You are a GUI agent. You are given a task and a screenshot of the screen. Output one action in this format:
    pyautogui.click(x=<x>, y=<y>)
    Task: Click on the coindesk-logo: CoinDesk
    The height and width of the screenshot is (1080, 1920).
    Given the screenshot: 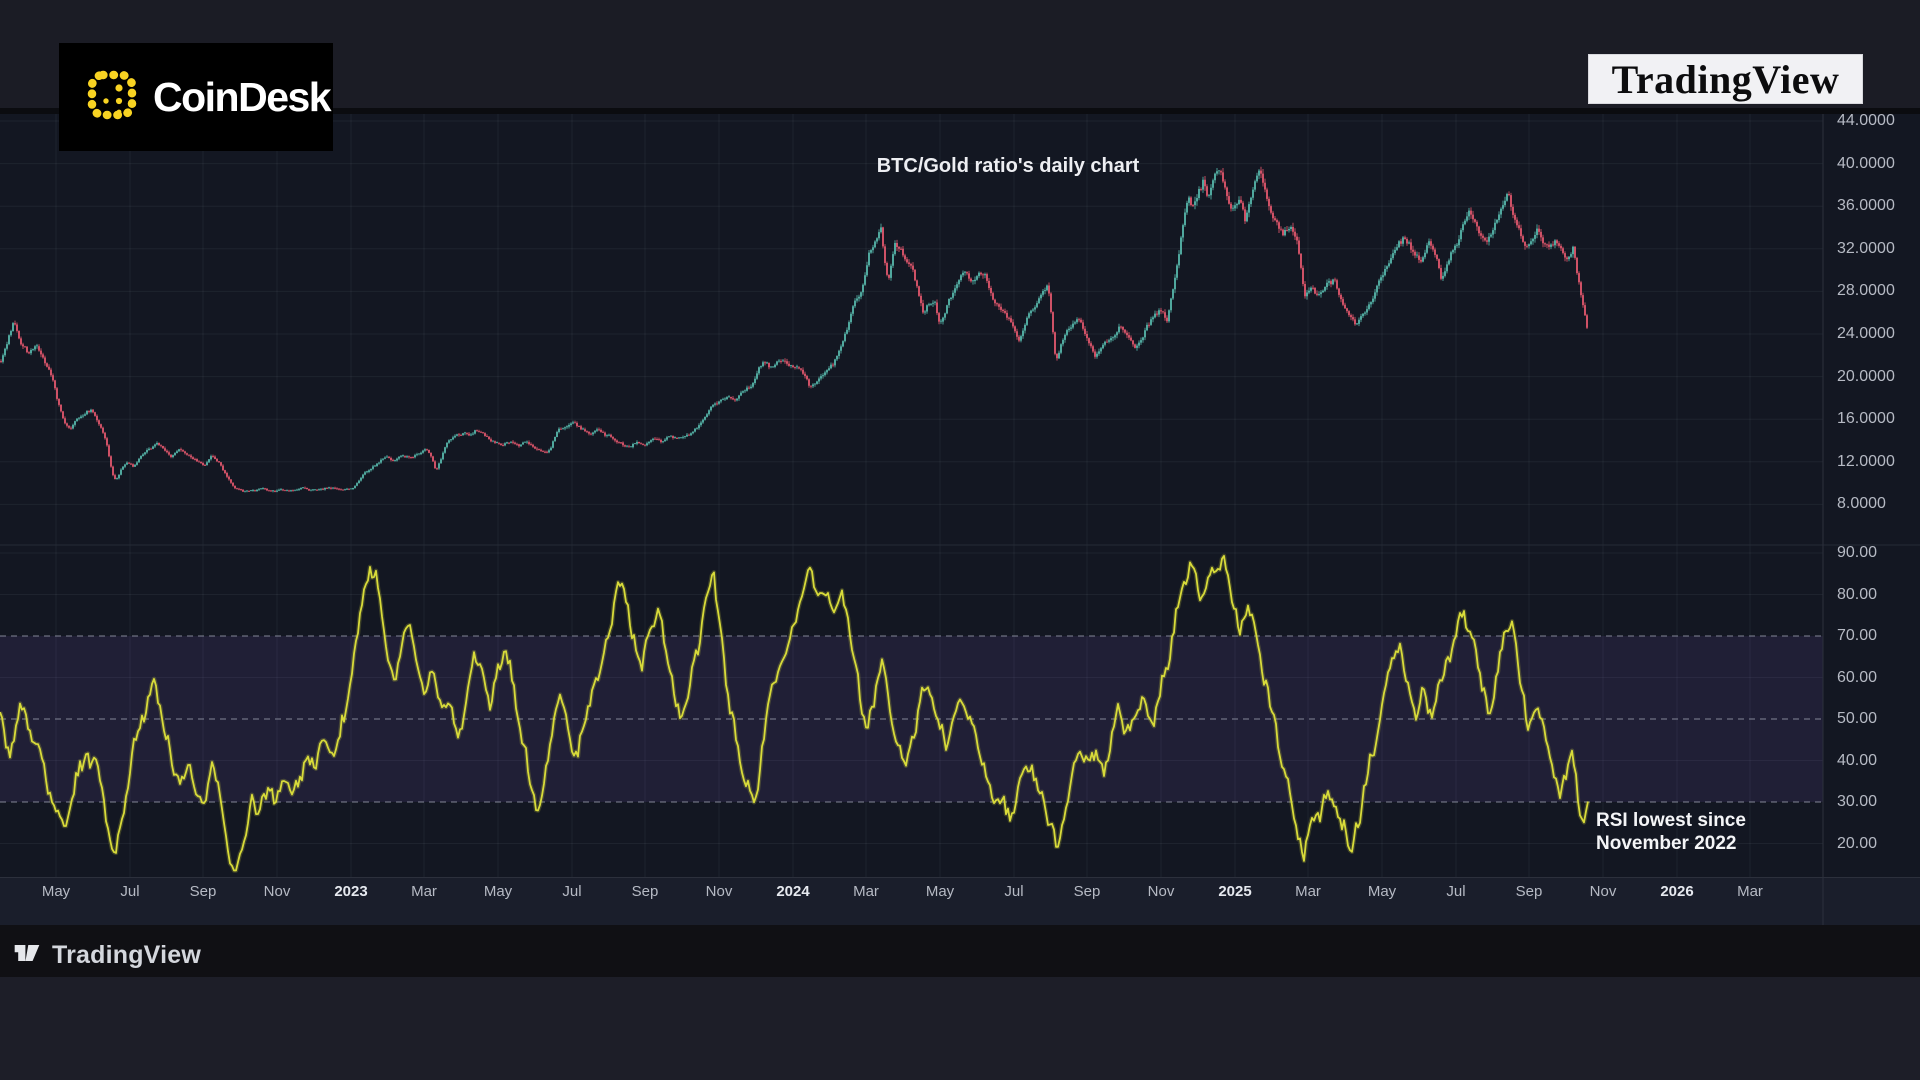 What is the action you would take?
    pyautogui.click(x=196, y=97)
    